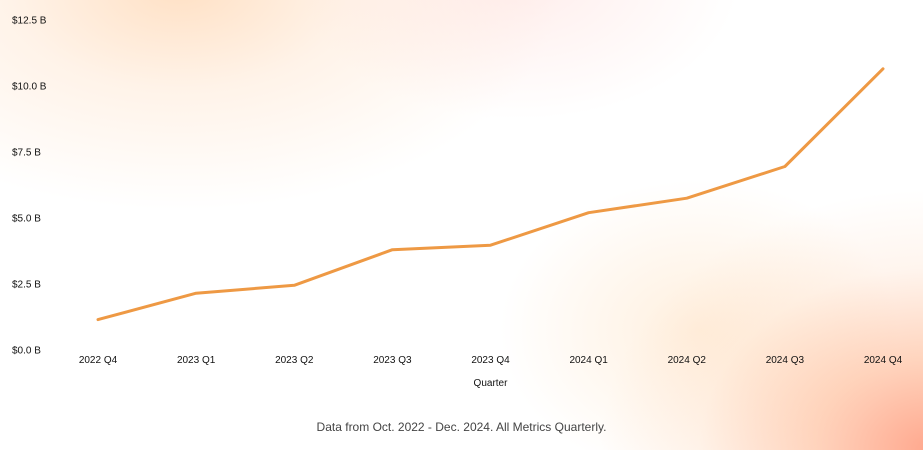 This screenshot has width=923, height=450. I want to click on y-tick-label: $12.5 B, so click(29, 21).